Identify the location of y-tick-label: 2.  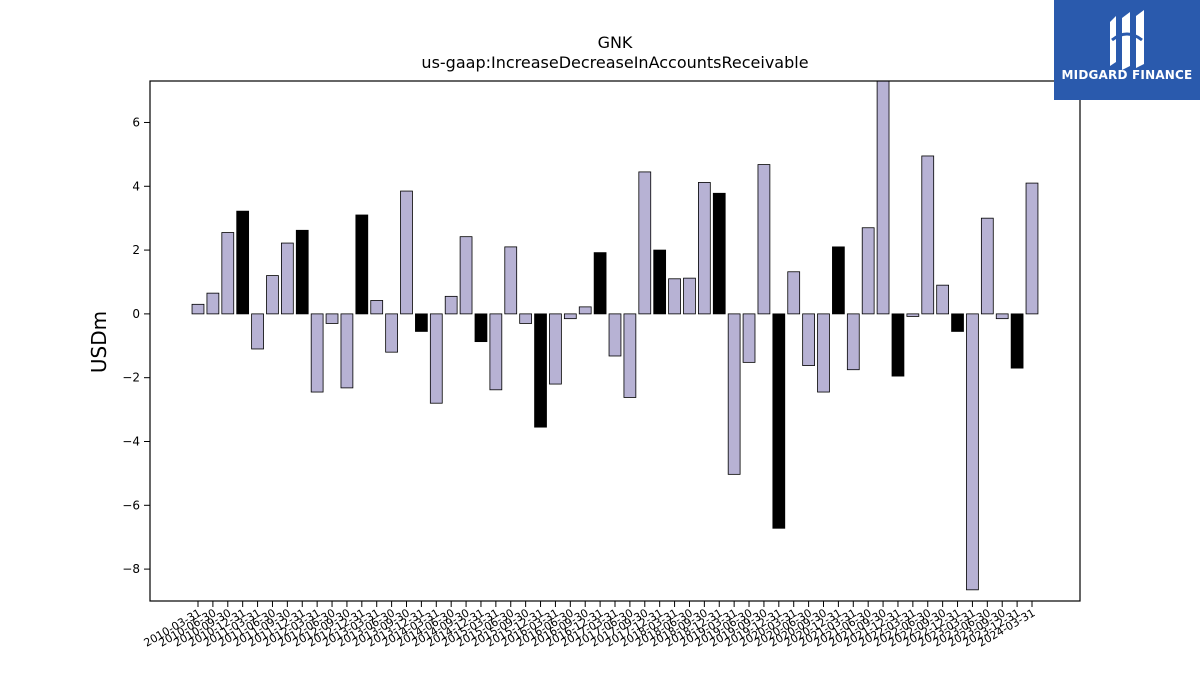
(136, 250).